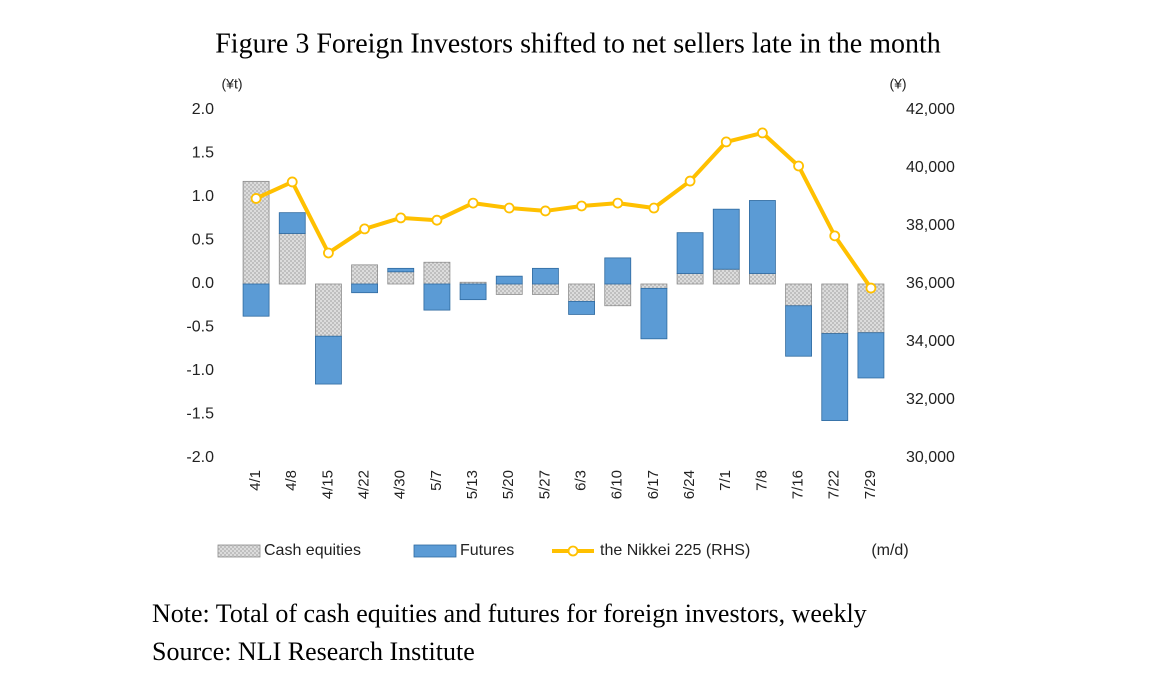  Describe the element at coordinates (364, 484) in the screenshot. I see `x-tick-label: 4/22` at that location.